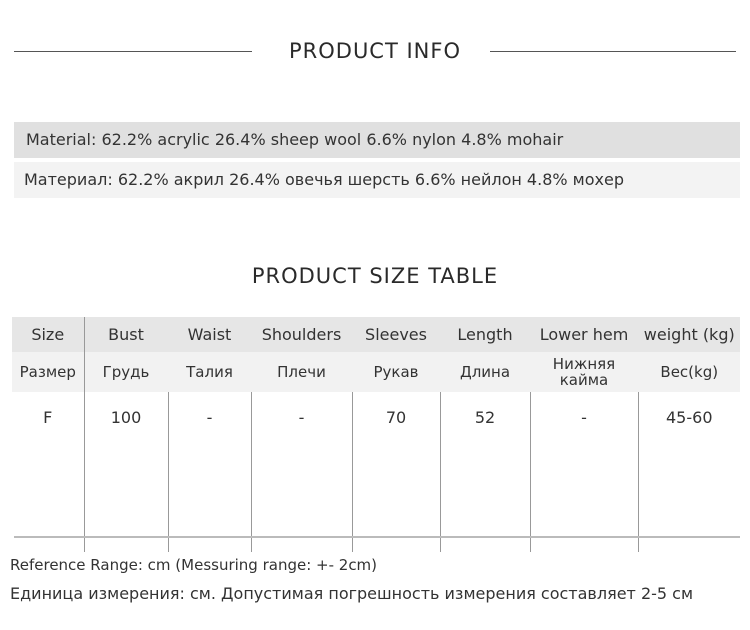  I want to click on table-cell: F, so click(48, 417).